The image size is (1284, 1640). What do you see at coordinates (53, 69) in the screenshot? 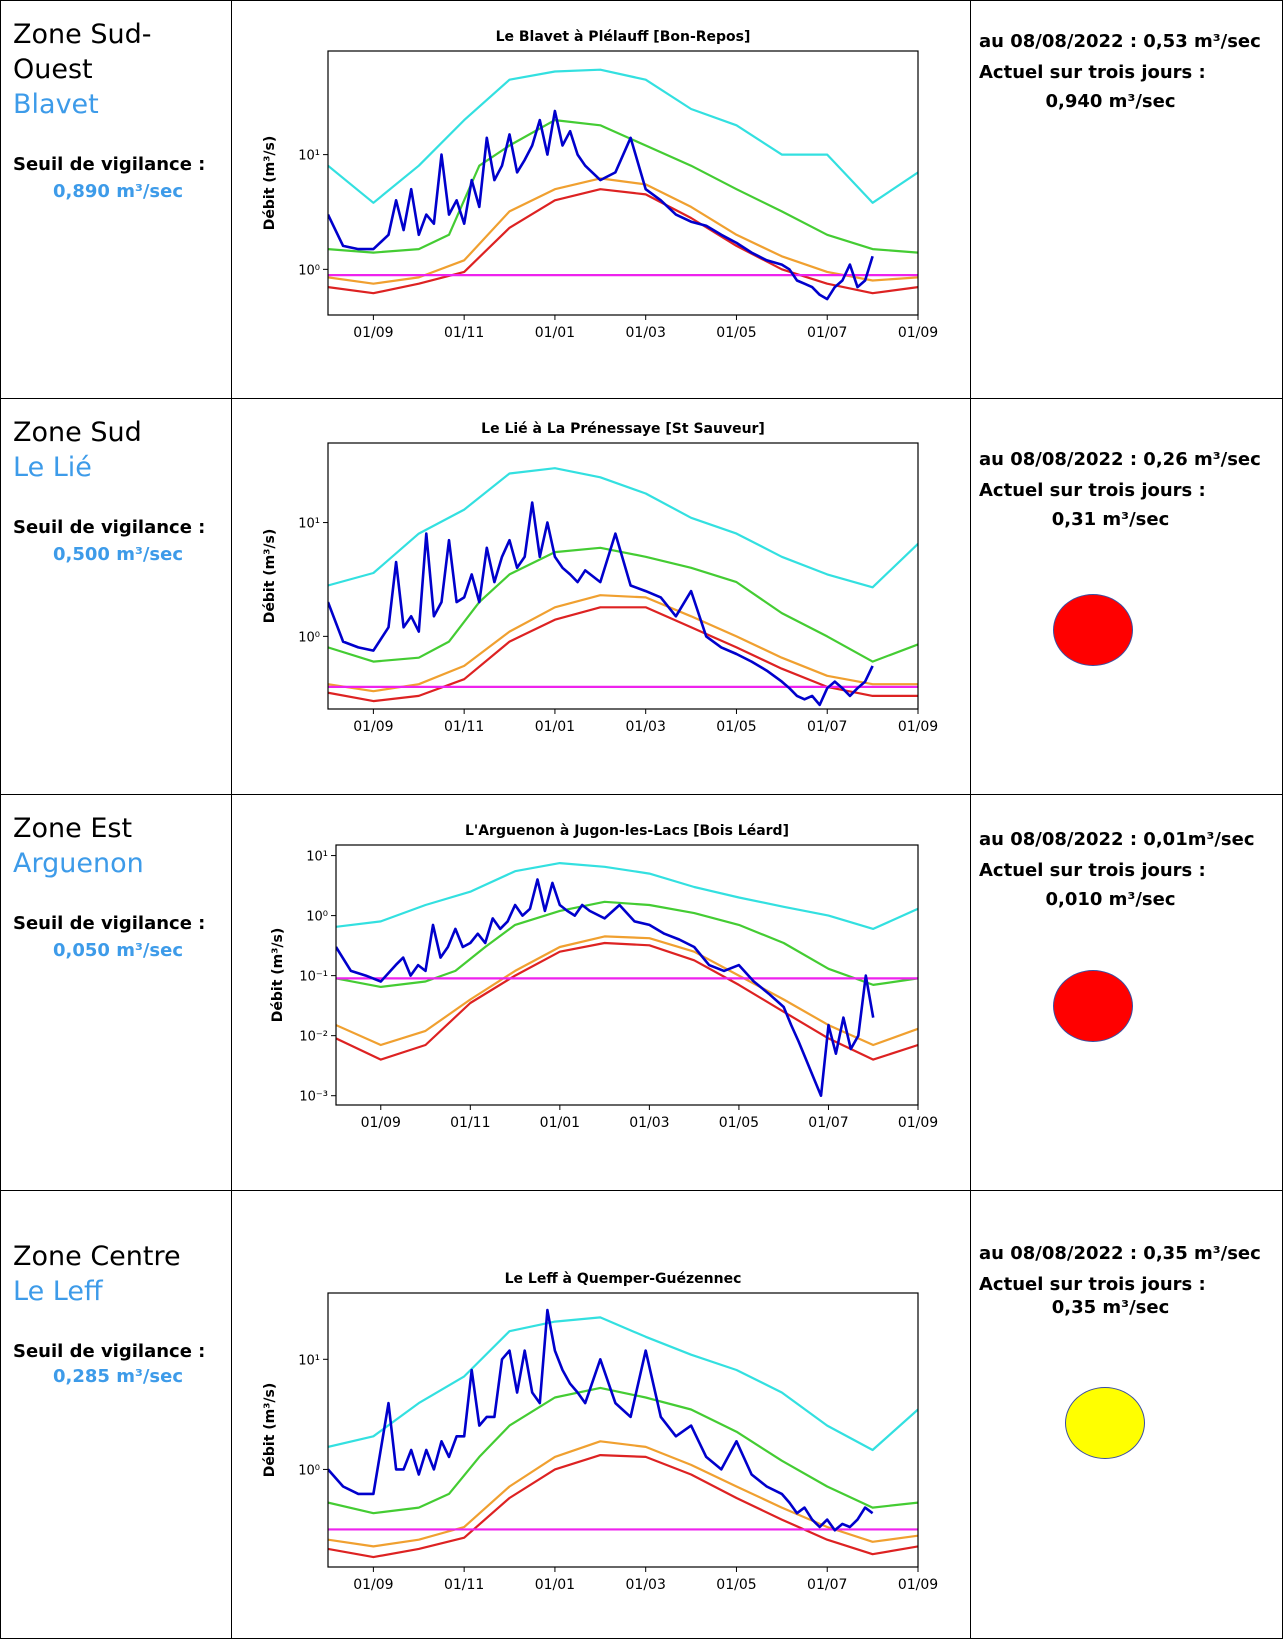
I see `zone-name-cont: Ouest` at bounding box center [53, 69].